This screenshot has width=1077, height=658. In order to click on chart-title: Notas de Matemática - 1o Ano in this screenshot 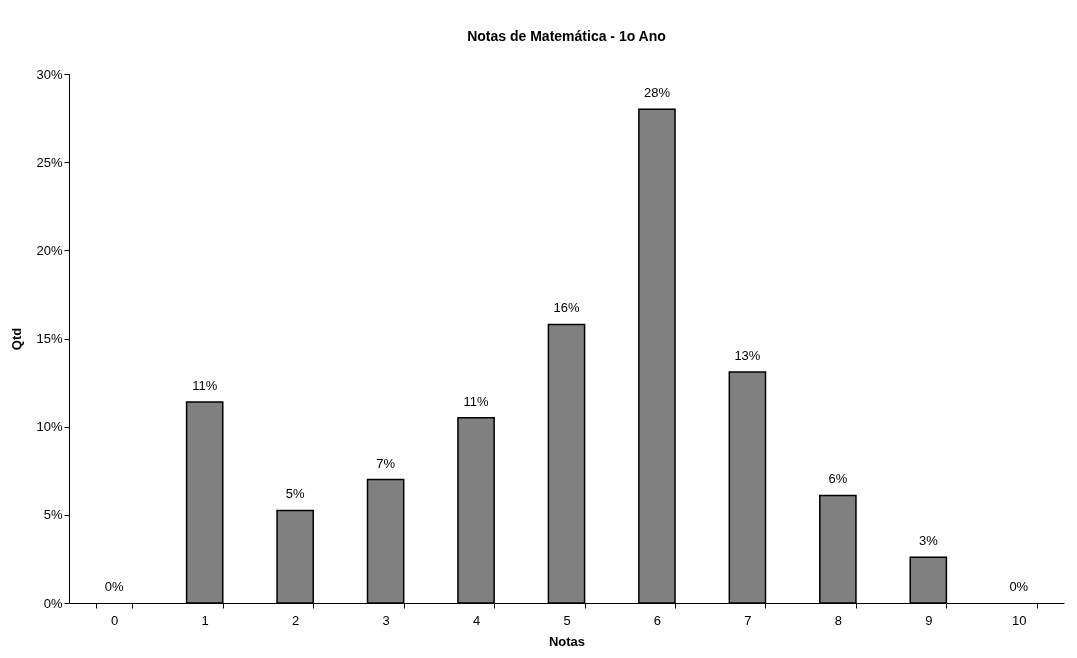, I will do `click(566, 36)`.